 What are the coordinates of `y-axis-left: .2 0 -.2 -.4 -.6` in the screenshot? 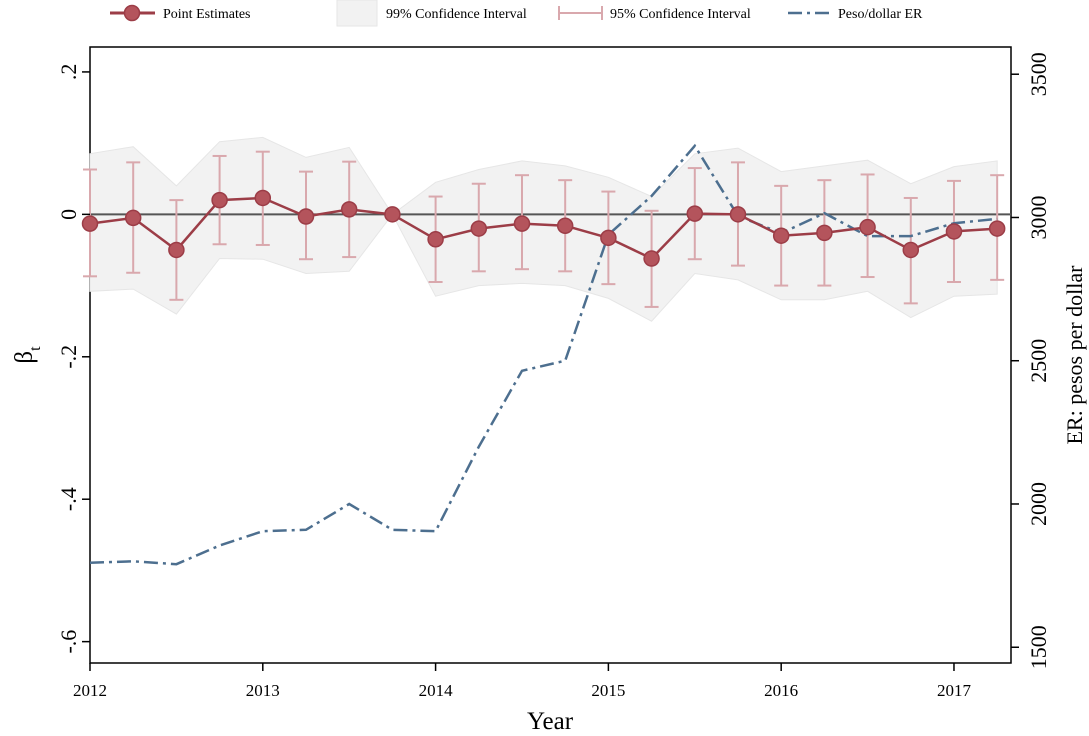 It's located at (73, 359).